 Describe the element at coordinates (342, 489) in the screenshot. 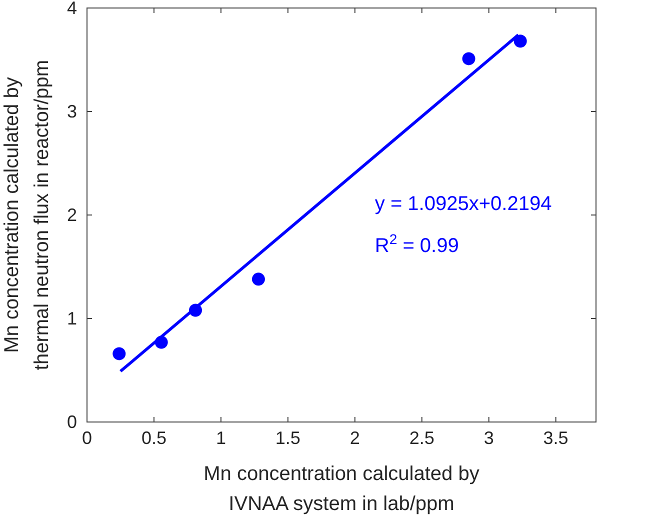

I see `x-axis-title: Mn concentration calculated by IVNAA system in lab/ppm` at that location.